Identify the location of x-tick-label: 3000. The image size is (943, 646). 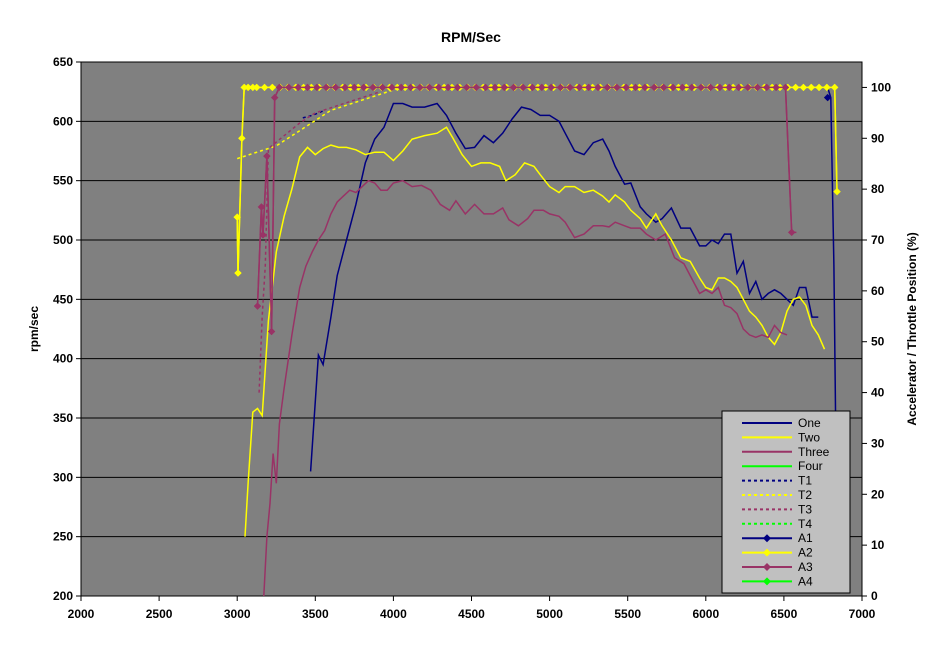
(237, 614).